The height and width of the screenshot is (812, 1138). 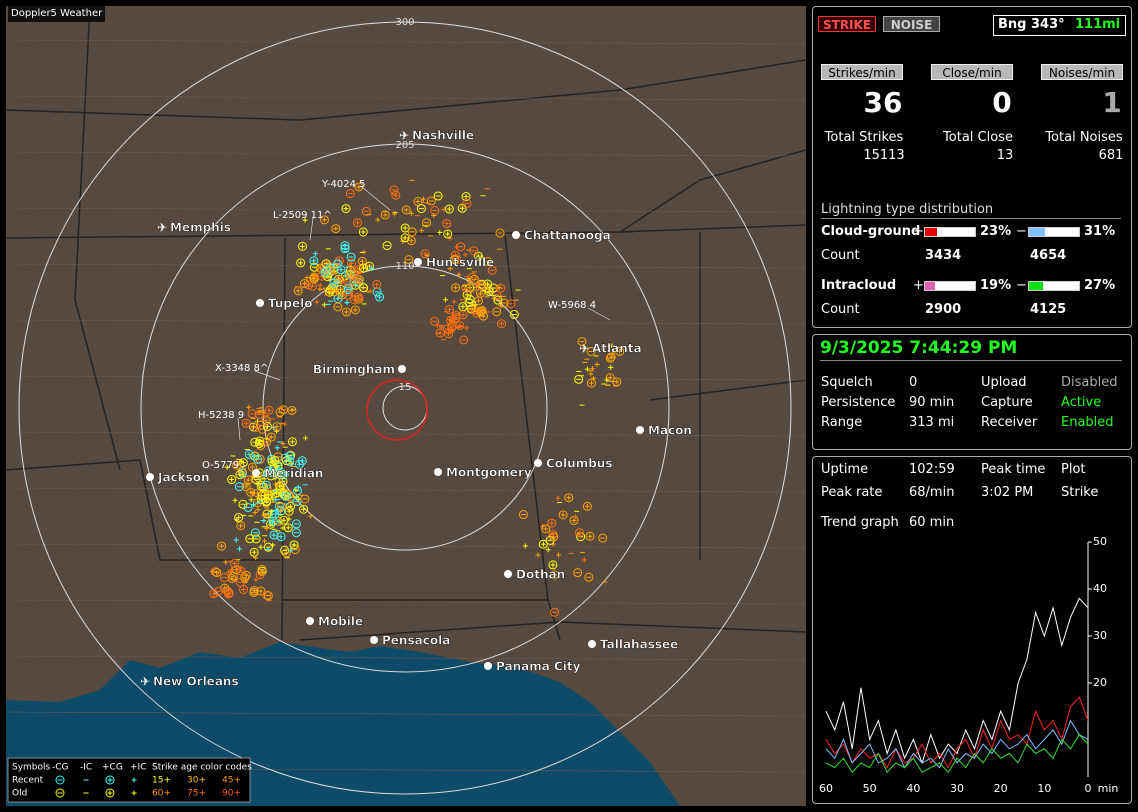 I want to click on state-border, so click(x=283, y=439).